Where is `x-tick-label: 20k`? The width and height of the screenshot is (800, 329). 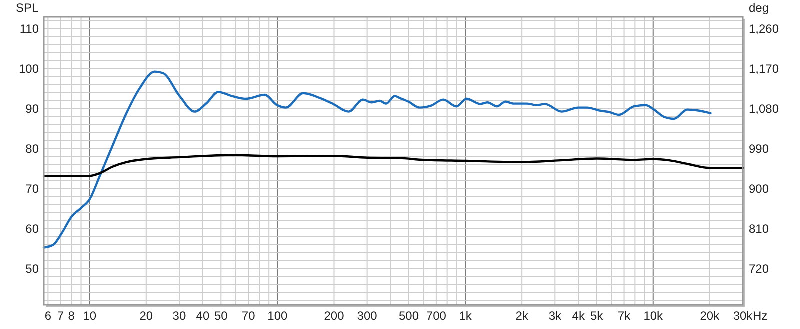 x-tick-label: 20k is located at coordinates (710, 316).